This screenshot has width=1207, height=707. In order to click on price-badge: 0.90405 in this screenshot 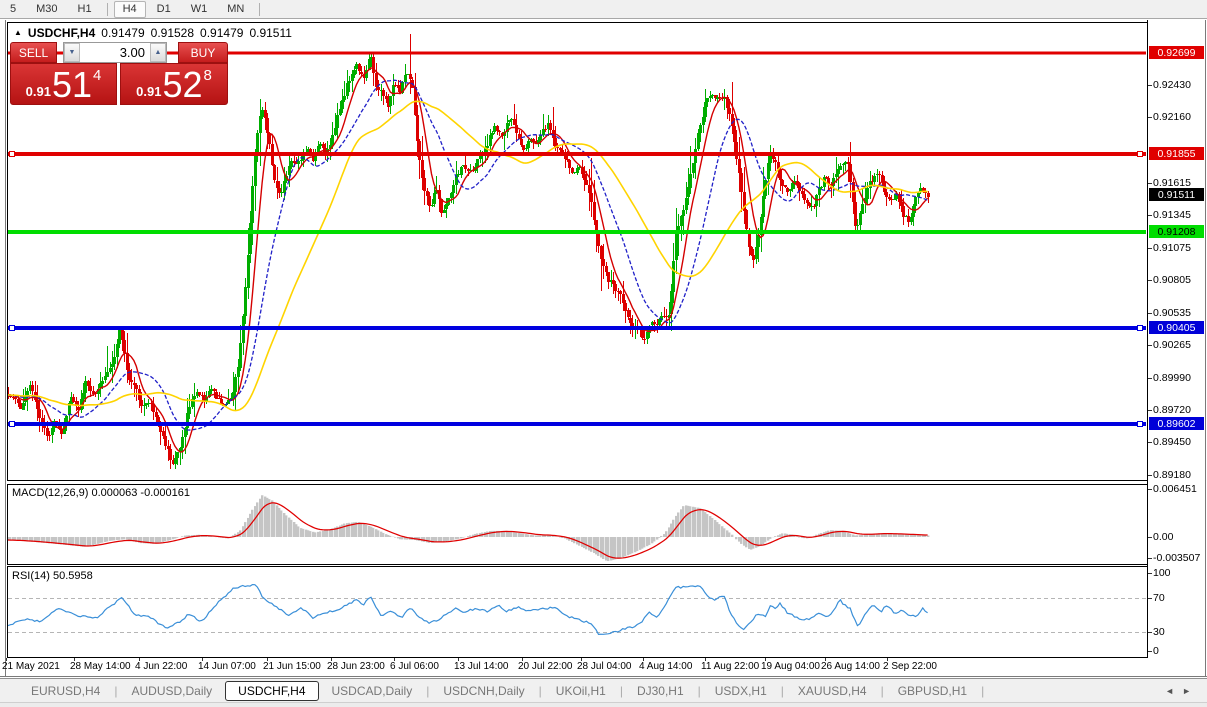, I will do `click(1176, 327)`.